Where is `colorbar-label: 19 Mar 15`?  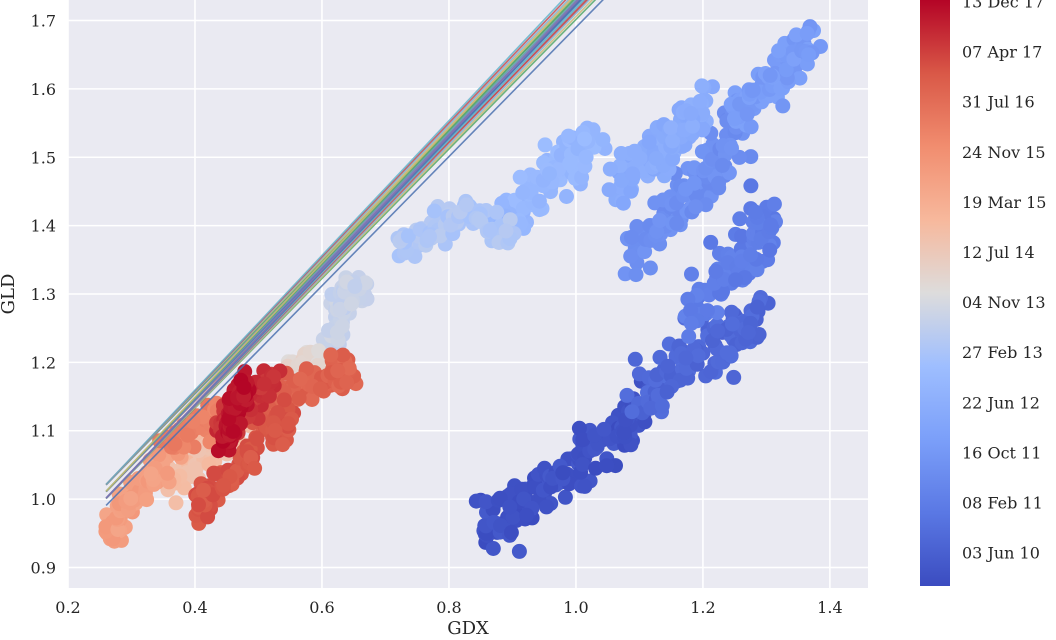
colorbar-label: 19 Mar 15 is located at coordinates (1004, 202).